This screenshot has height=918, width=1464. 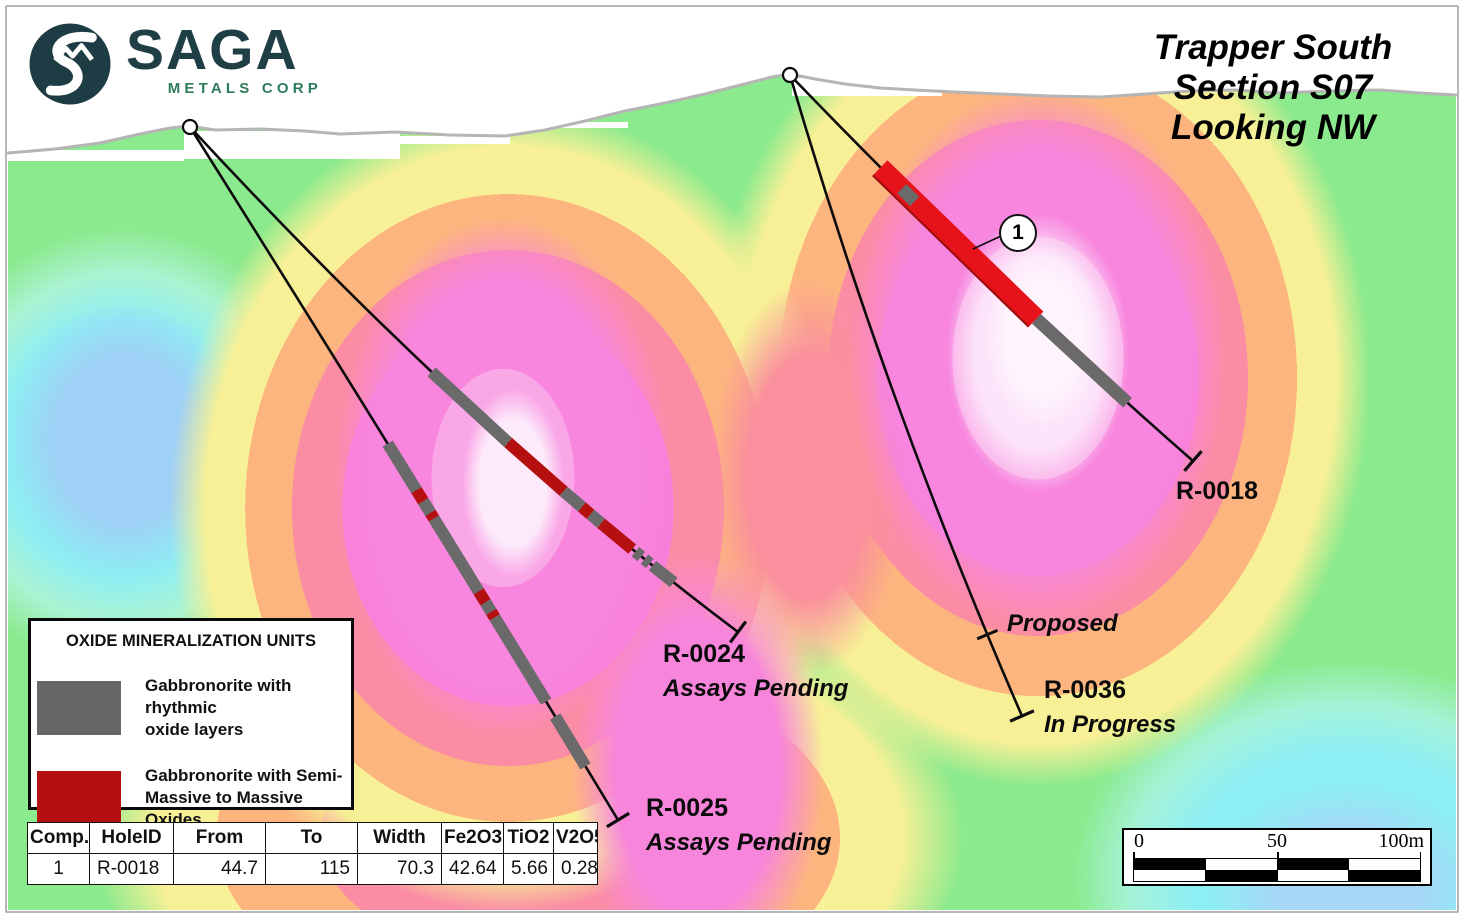 I want to click on scale-checker-bar, so click(x=1277, y=870).